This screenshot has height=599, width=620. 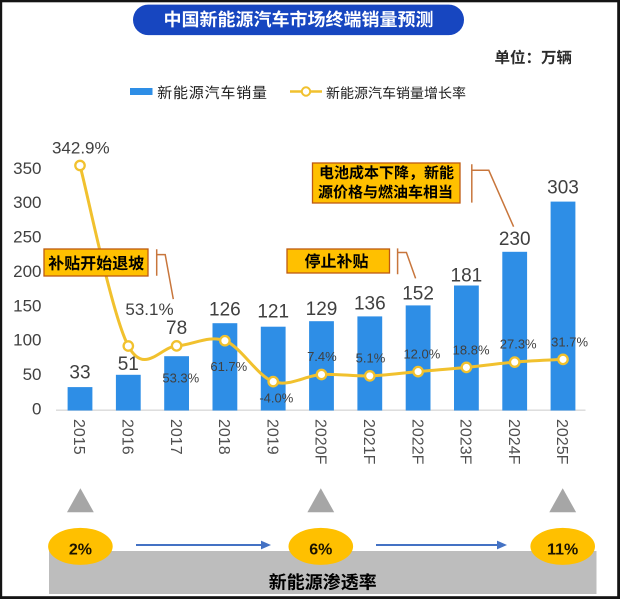 What do you see at coordinates (569, 341) in the screenshot?
I see `svg-text: 31.7%` at bounding box center [569, 341].